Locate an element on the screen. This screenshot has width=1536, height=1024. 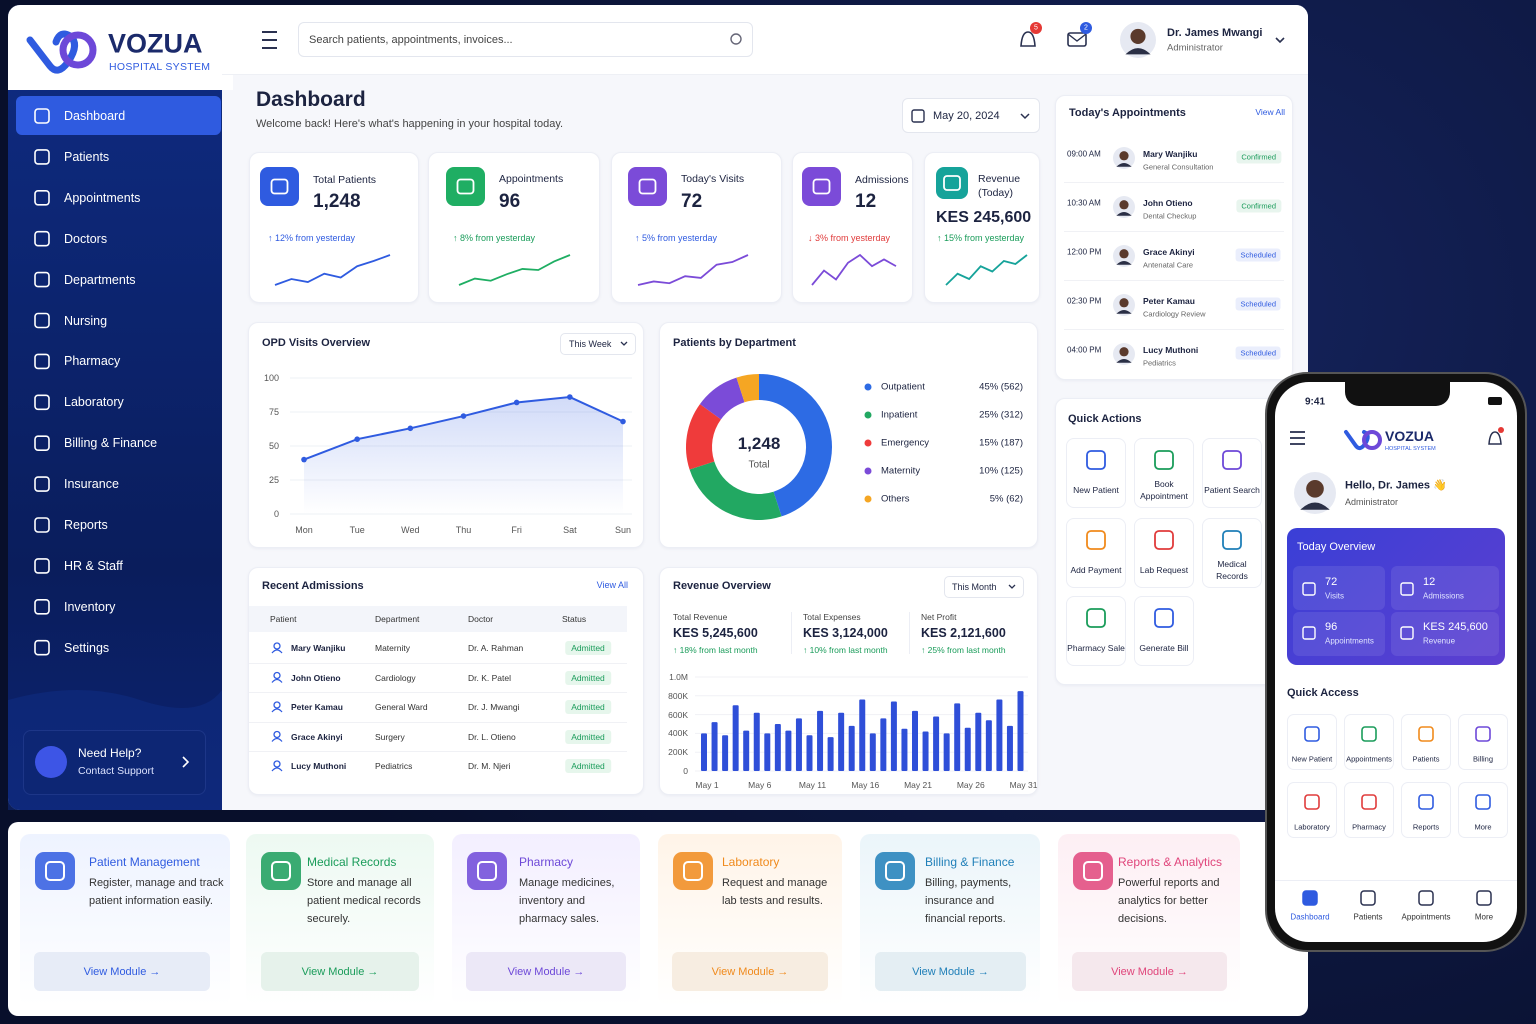
action-label: Generate Bill is located at coordinates (1164, 648).